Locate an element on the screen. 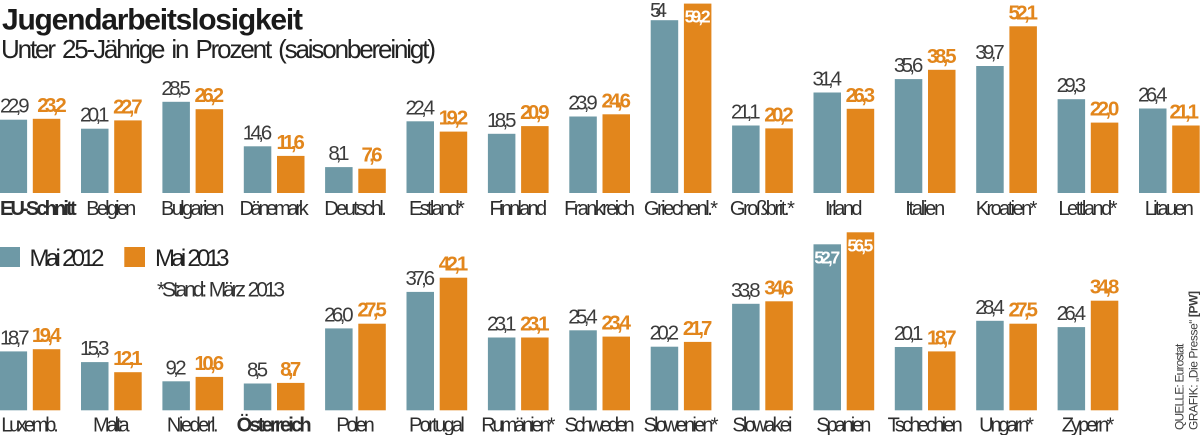  svg-text: Deutschl. is located at coordinates (355, 209).